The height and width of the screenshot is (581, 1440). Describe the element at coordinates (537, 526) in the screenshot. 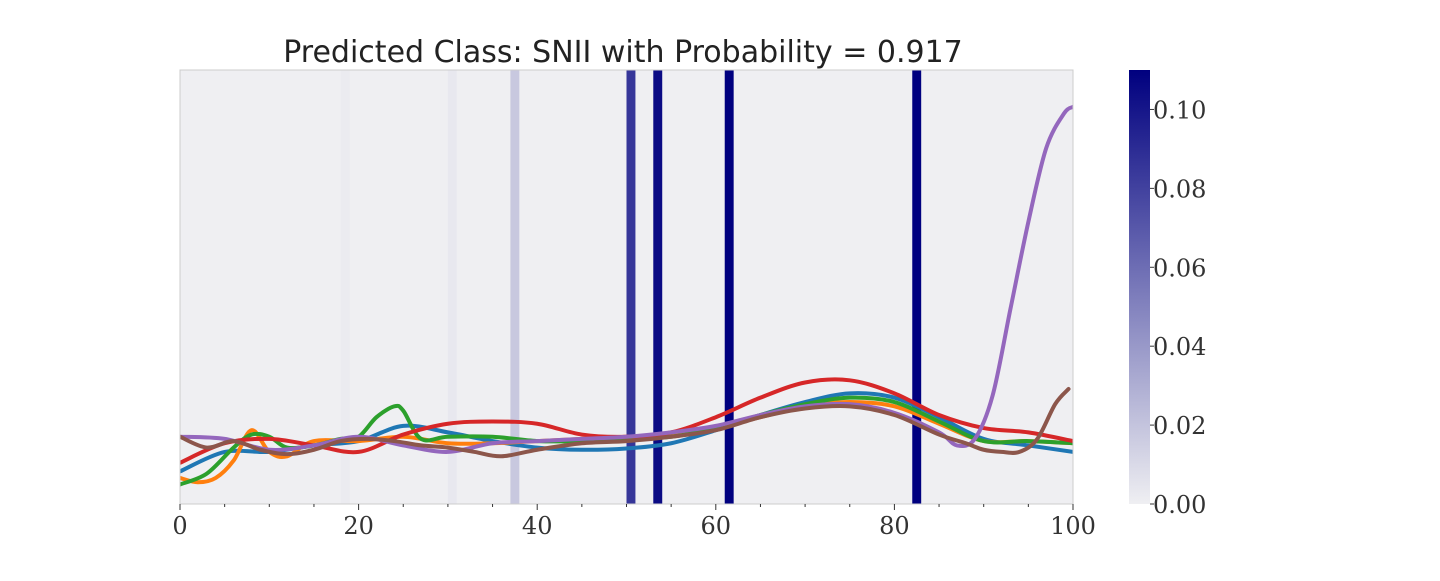

I see `x-tick-label-2: 40` at that location.